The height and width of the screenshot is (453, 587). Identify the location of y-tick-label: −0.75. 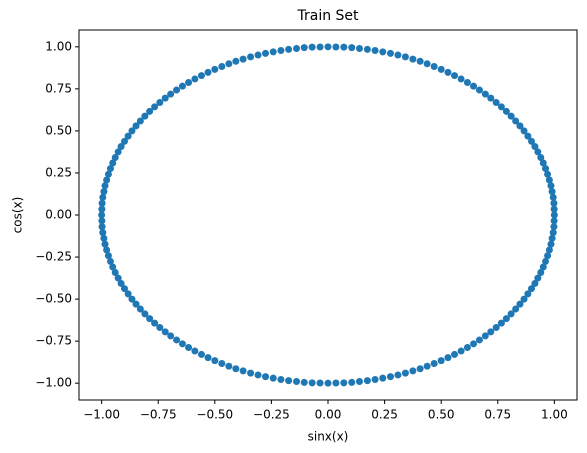
(53, 341).